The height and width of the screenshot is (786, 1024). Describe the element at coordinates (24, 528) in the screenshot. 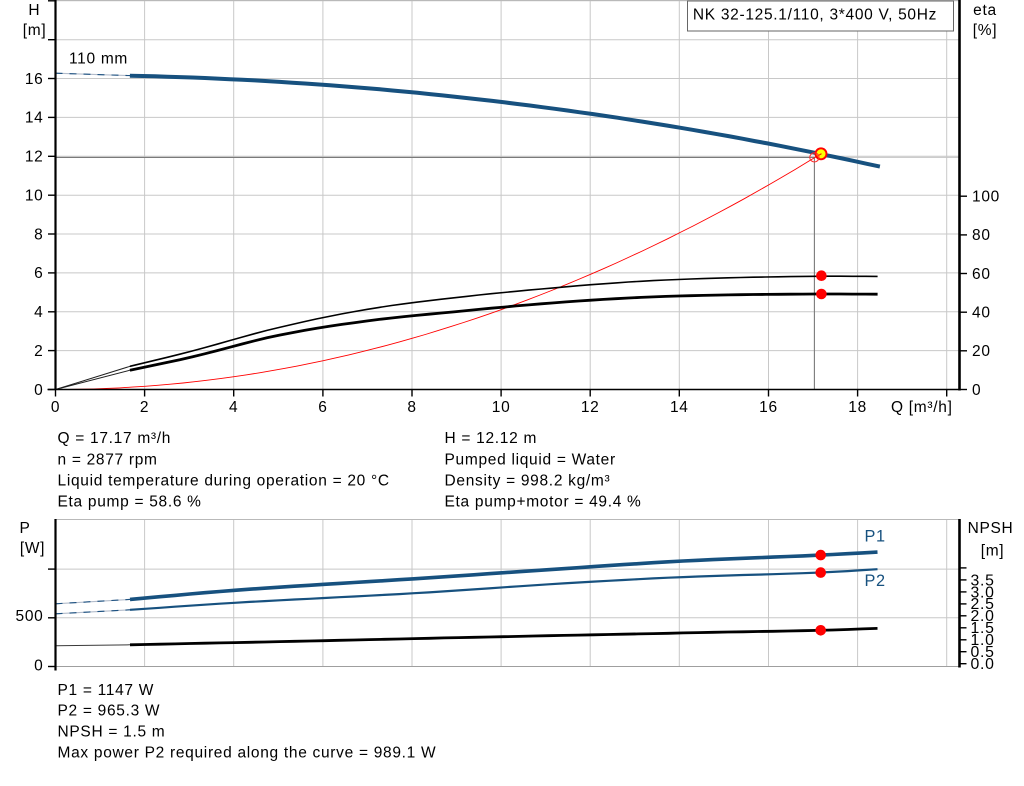

I see `svg-text: P` at that location.